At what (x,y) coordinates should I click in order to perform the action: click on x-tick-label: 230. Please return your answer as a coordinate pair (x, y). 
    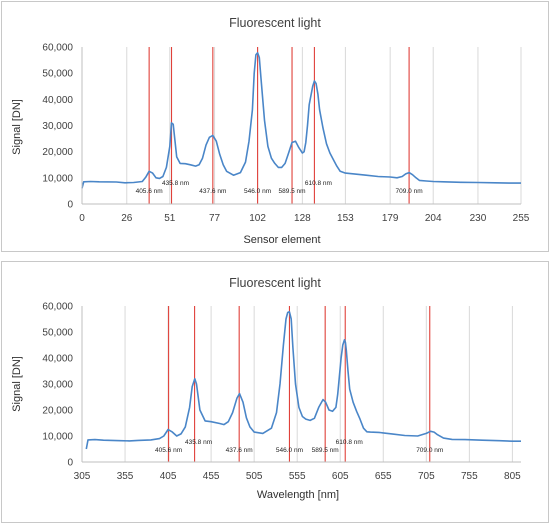
    Looking at the image, I should click on (478, 218).